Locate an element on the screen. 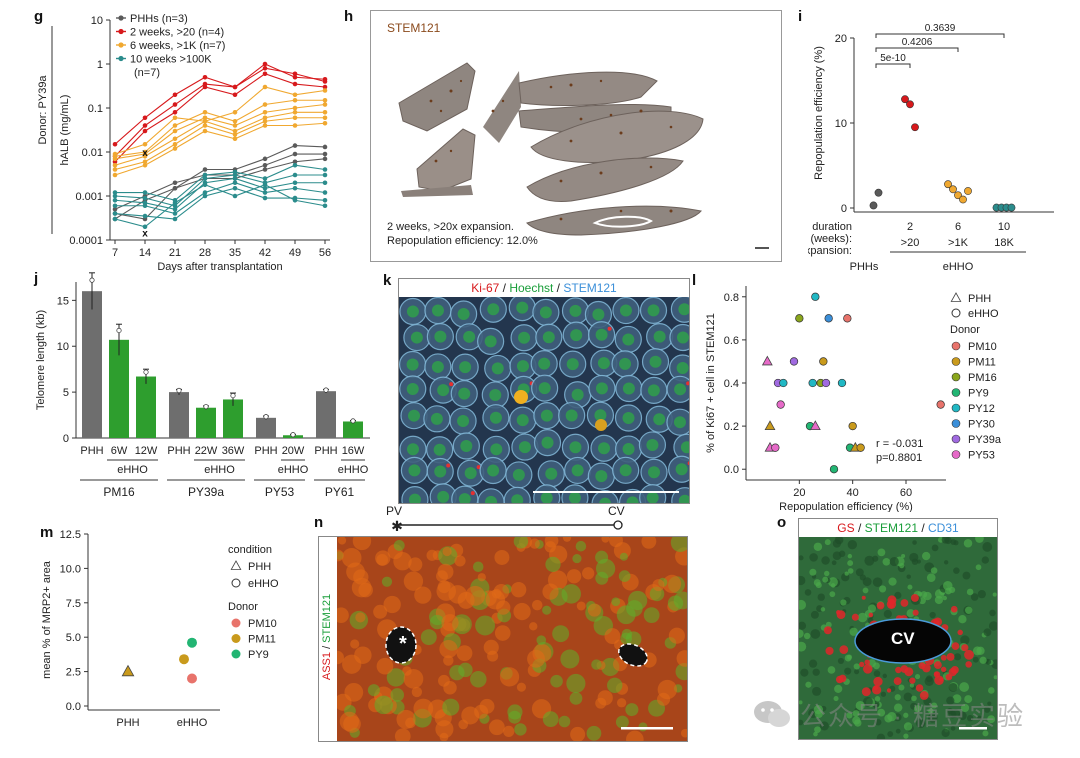 The width and height of the screenshot is (1080, 758). l-legend-circle is located at coordinates (956, 313).